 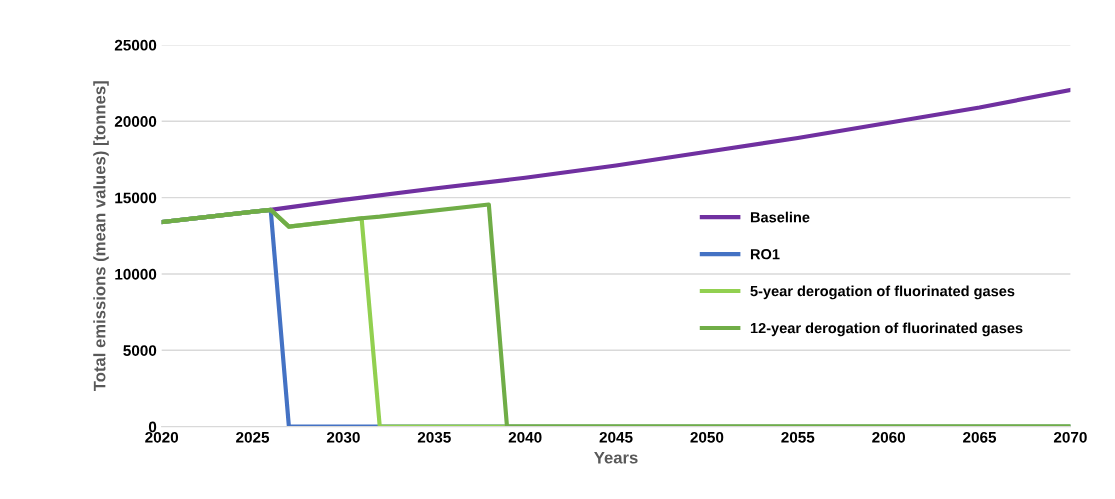 What do you see at coordinates (152, 427) in the screenshot?
I see `y-tick-label: 0` at bounding box center [152, 427].